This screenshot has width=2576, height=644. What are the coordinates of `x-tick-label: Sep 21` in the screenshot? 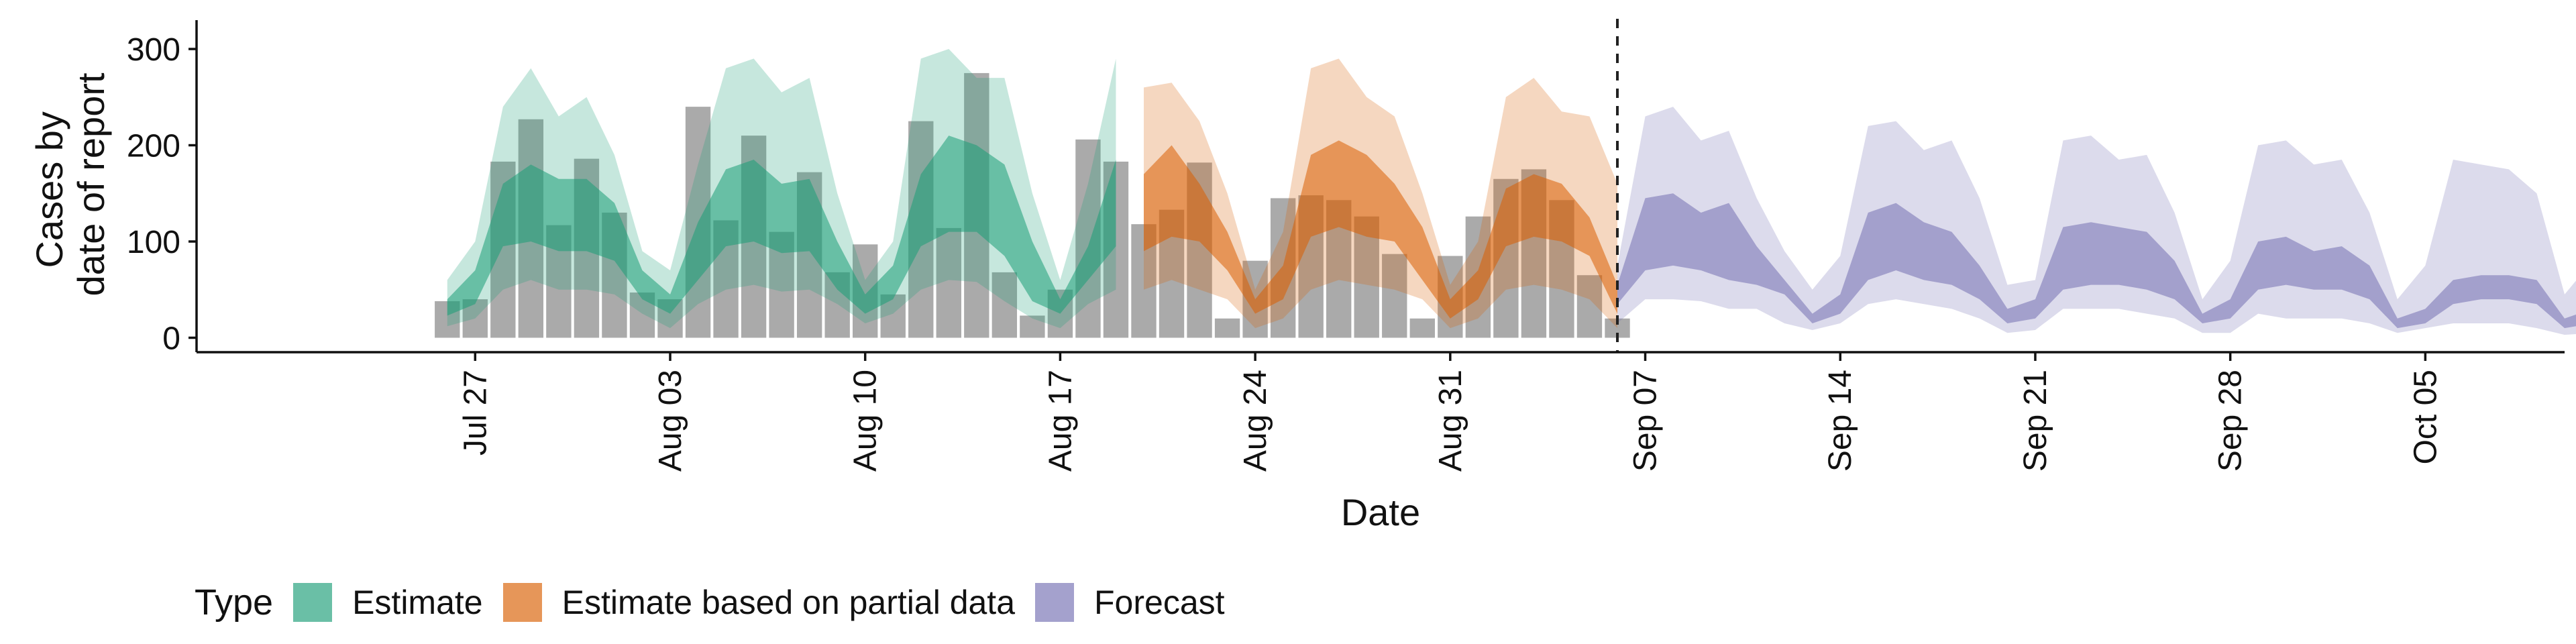 It's located at (2035, 421).